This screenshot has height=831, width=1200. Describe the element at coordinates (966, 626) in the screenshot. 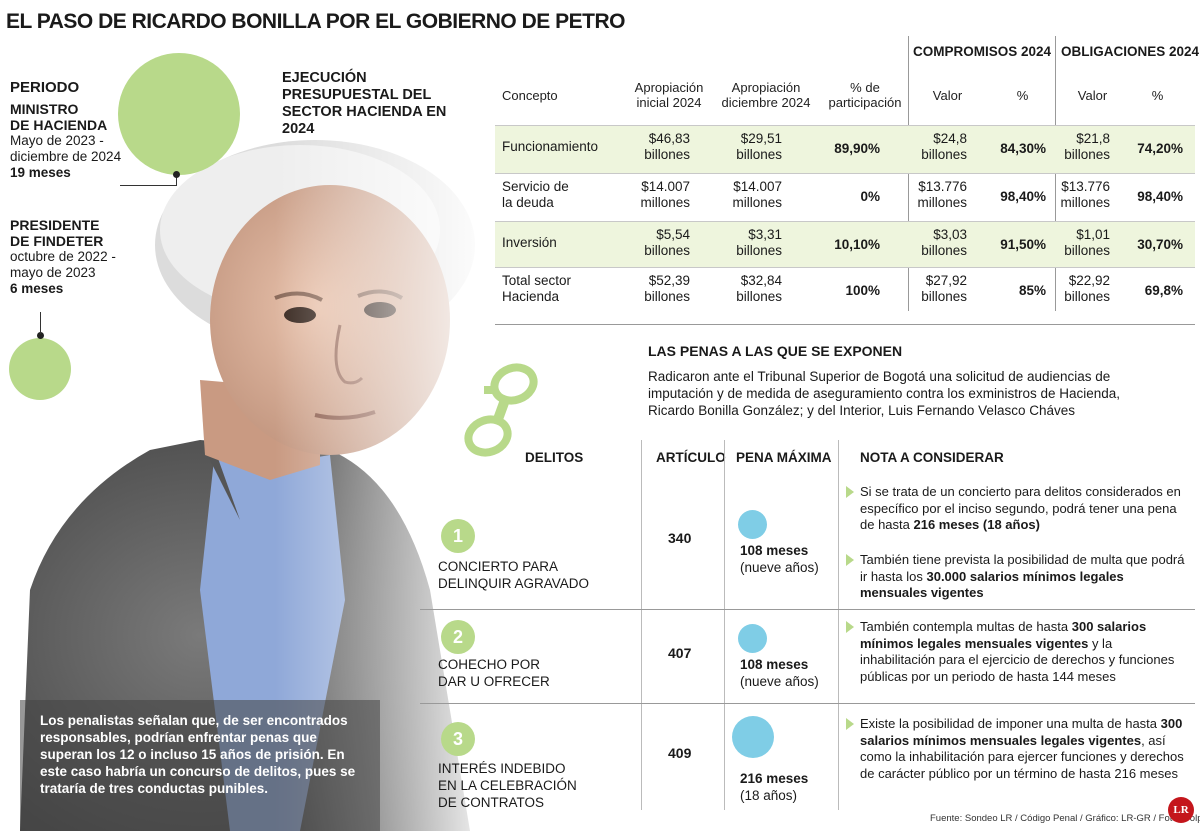

I see `note-text: También contempla multas de hasta` at that location.